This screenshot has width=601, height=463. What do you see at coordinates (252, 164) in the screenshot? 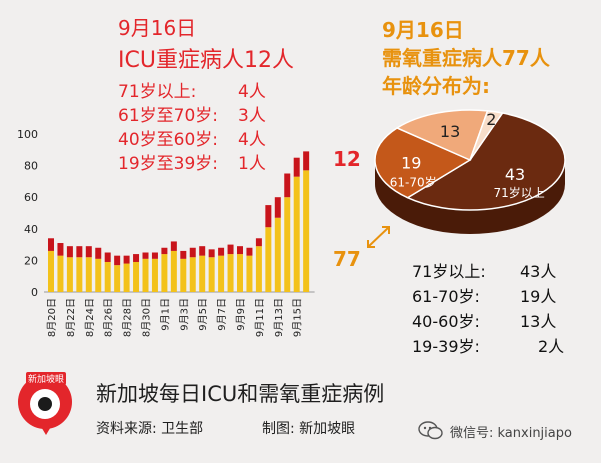
I see `icu-row-value: 1人` at bounding box center [252, 164].